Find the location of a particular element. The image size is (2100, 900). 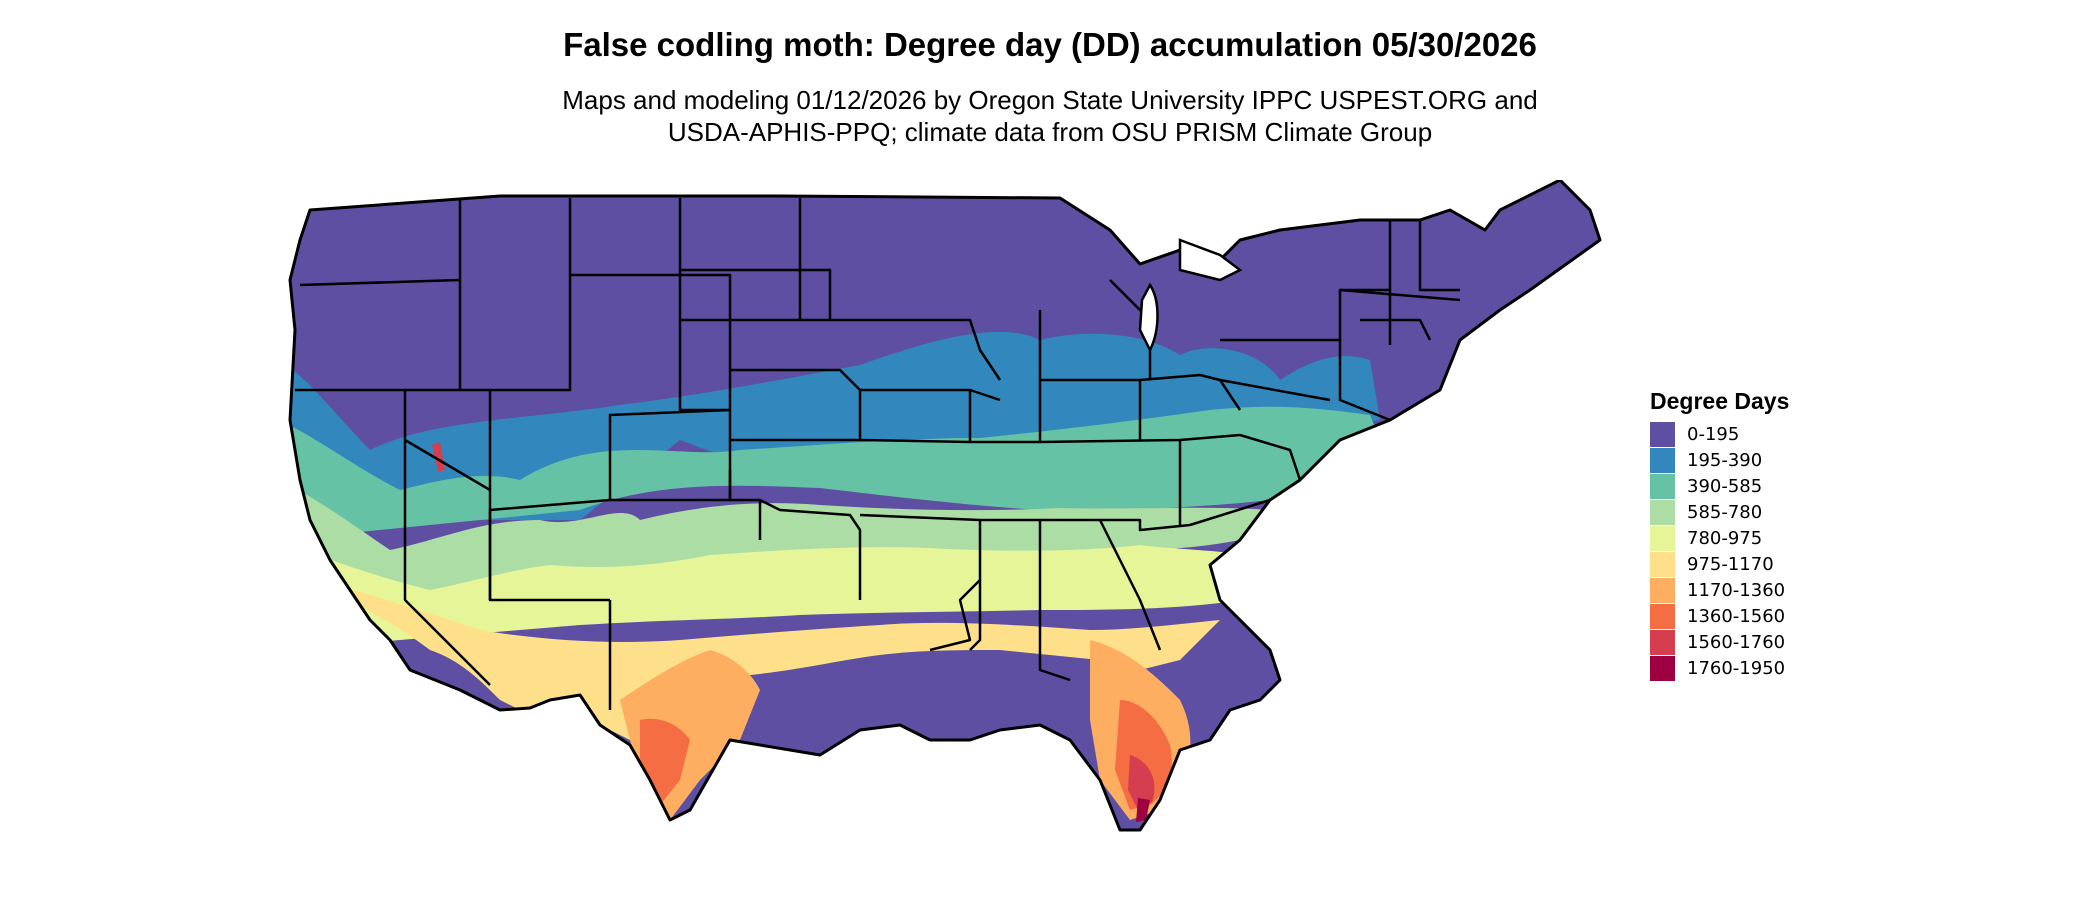

legend-item: 195-390 is located at coordinates (1719, 460).